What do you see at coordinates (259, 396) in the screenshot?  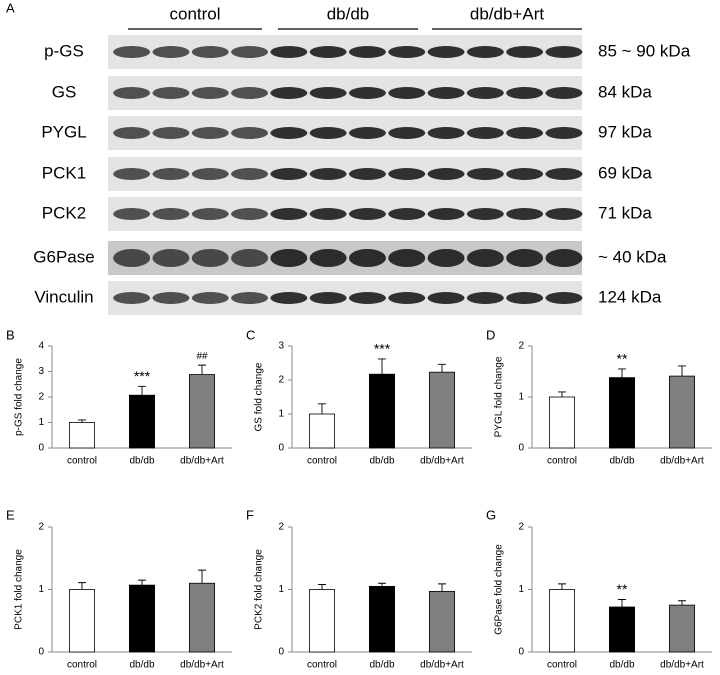 I see `y-axis-label: GS fold change` at bounding box center [259, 396].